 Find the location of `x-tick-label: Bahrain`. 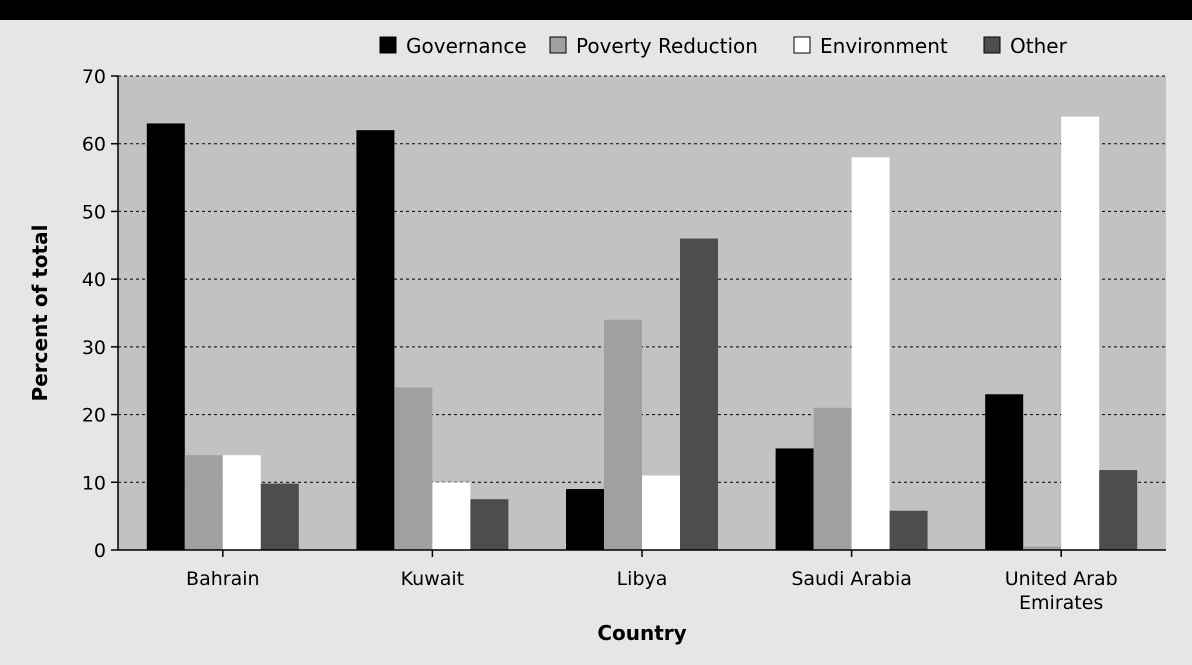

x-tick-label: Bahrain is located at coordinates (223, 579).